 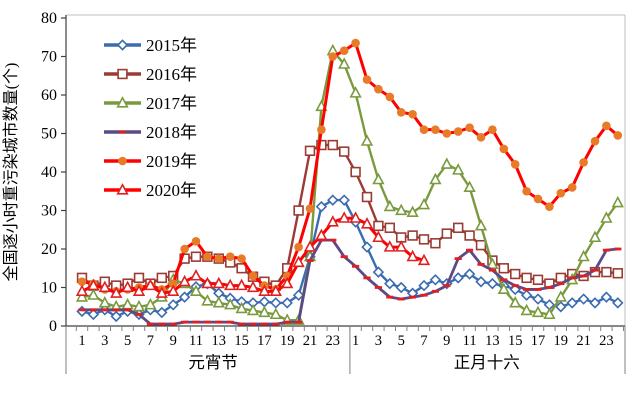 I want to click on legend-item-2019年: 2019年, so click(x=150, y=161).